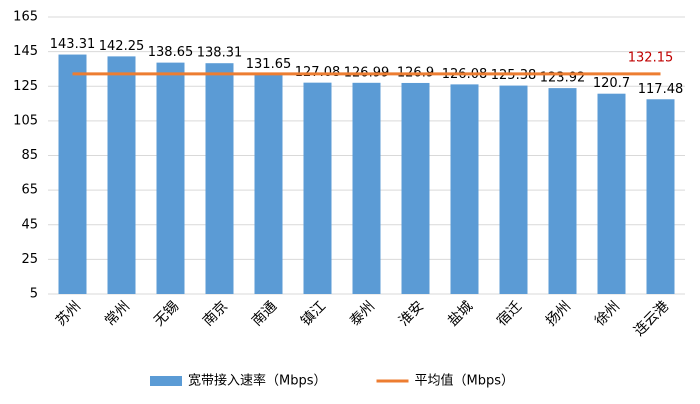  What do you see at coordinates (29, 155) in the screenshot?
I see `y-tick-label: 85` at bounding box center [29, 155].